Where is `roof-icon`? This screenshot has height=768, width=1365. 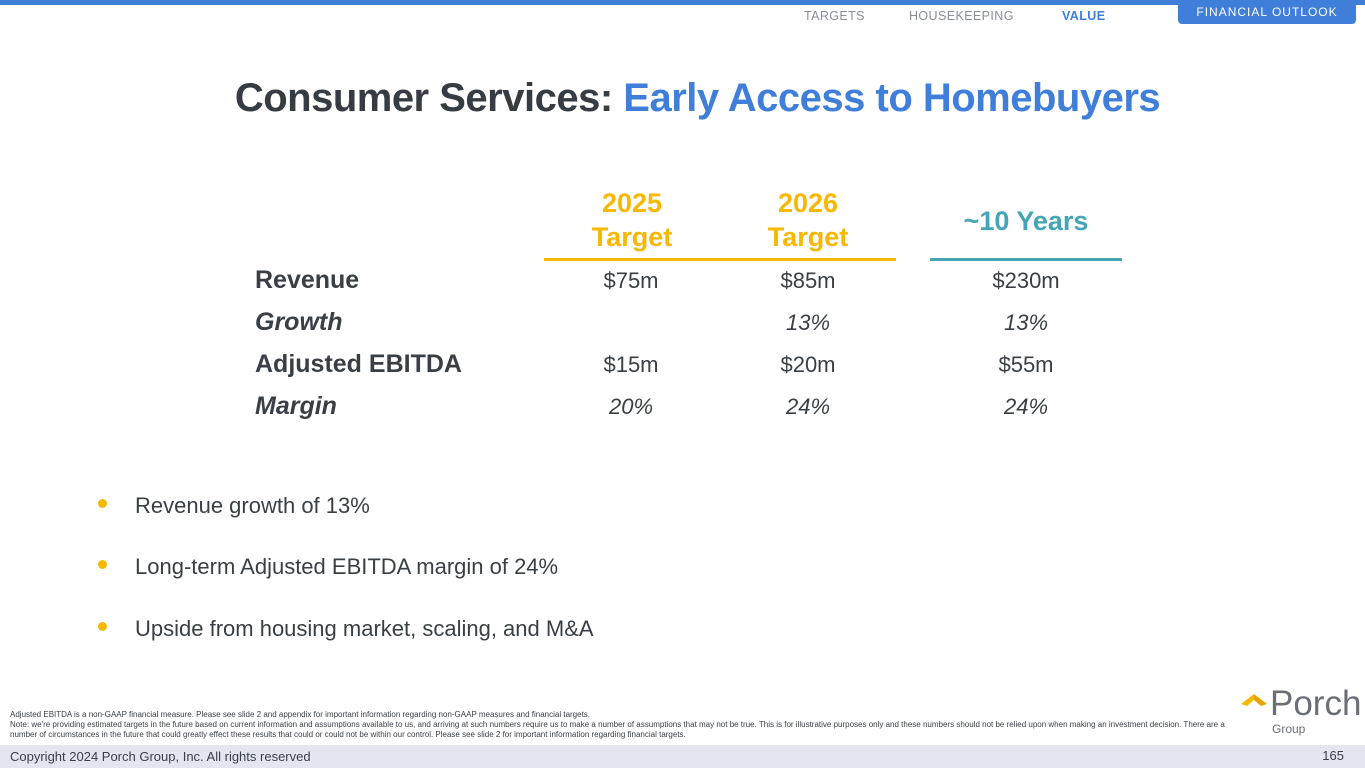
roof-icon is located at coordinates (1254, 700).